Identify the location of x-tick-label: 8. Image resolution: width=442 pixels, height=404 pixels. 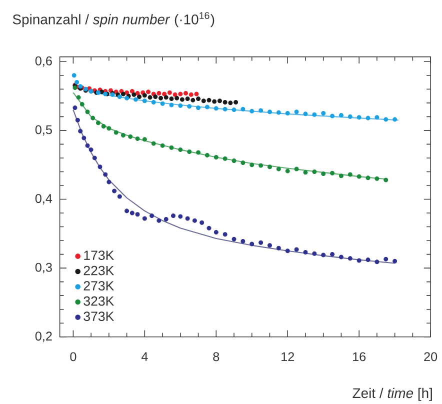
(216, 357).